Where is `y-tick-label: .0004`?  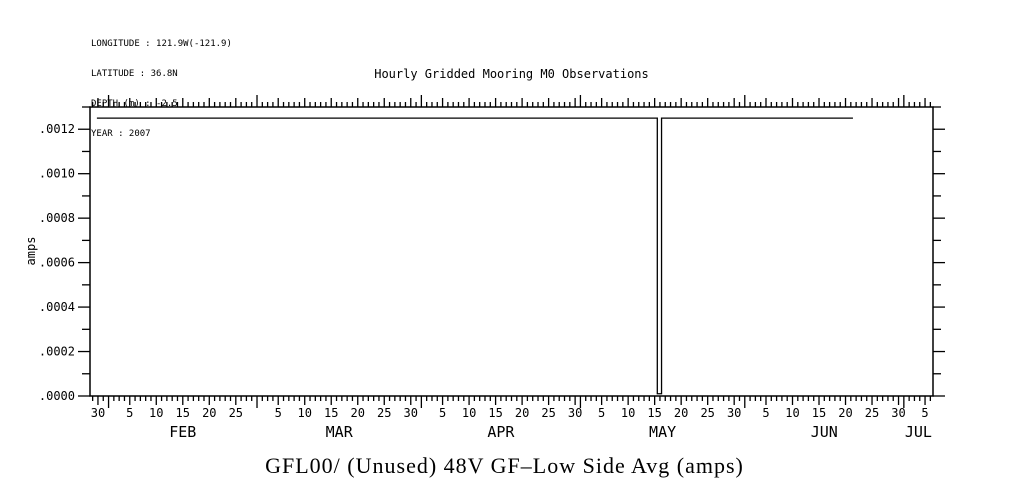
y-tick-label: .0004 is located at coordinates (57, 307).